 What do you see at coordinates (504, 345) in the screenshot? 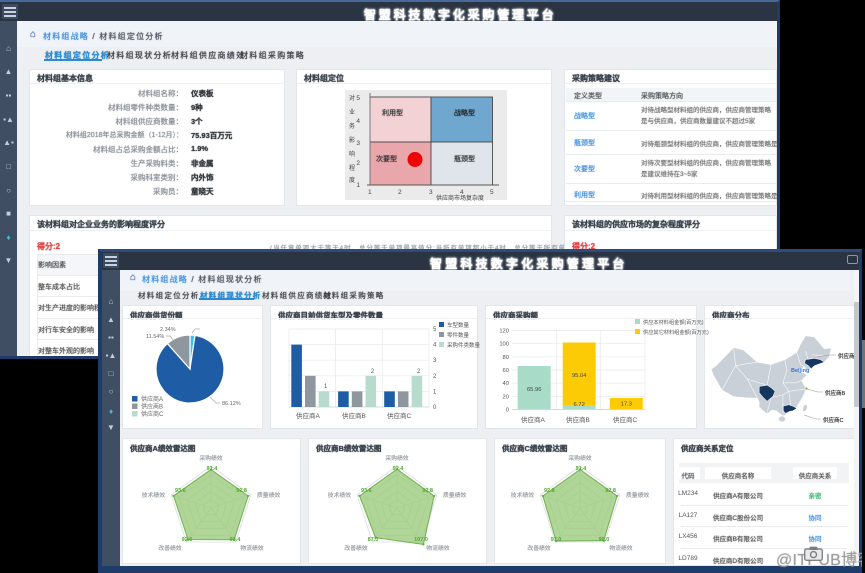
I see `svg-text: 100` at bounding box center [504, 345].